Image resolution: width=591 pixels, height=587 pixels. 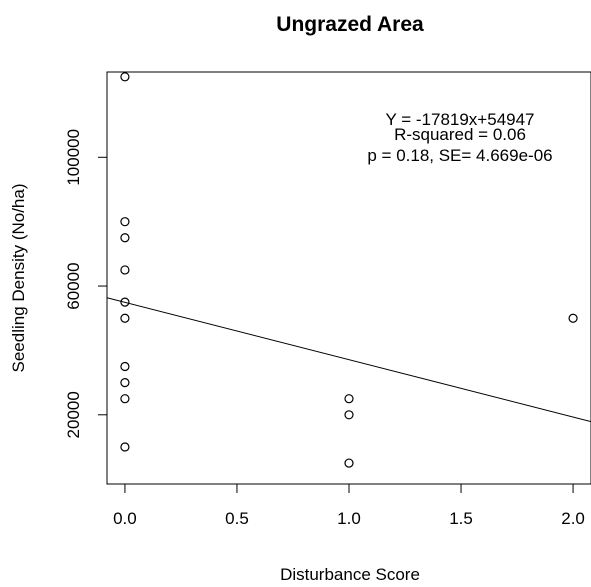 What do you see at coordinates (18, 278) in the screenshot?
I see `y-axis-label: Seedling Density (No/ha)` at bounding box center [18, 278].